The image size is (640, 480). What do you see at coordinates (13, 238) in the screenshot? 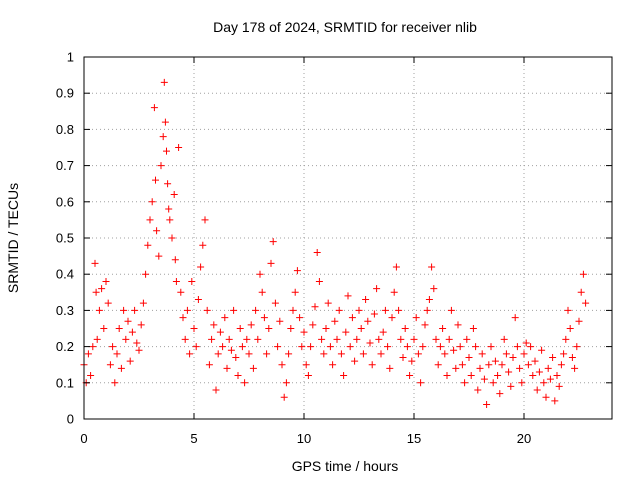
I see `y-axis-title: SRMTID / TECUs` at bounding box center [13, 238].